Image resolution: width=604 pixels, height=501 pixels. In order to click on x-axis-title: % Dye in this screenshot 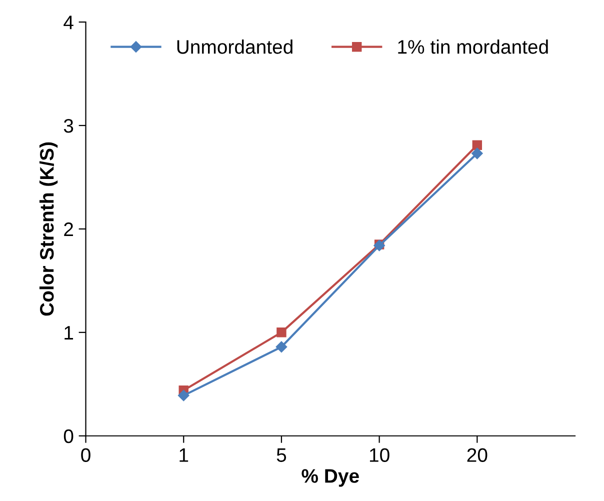, I will do `click(330, 478)`.